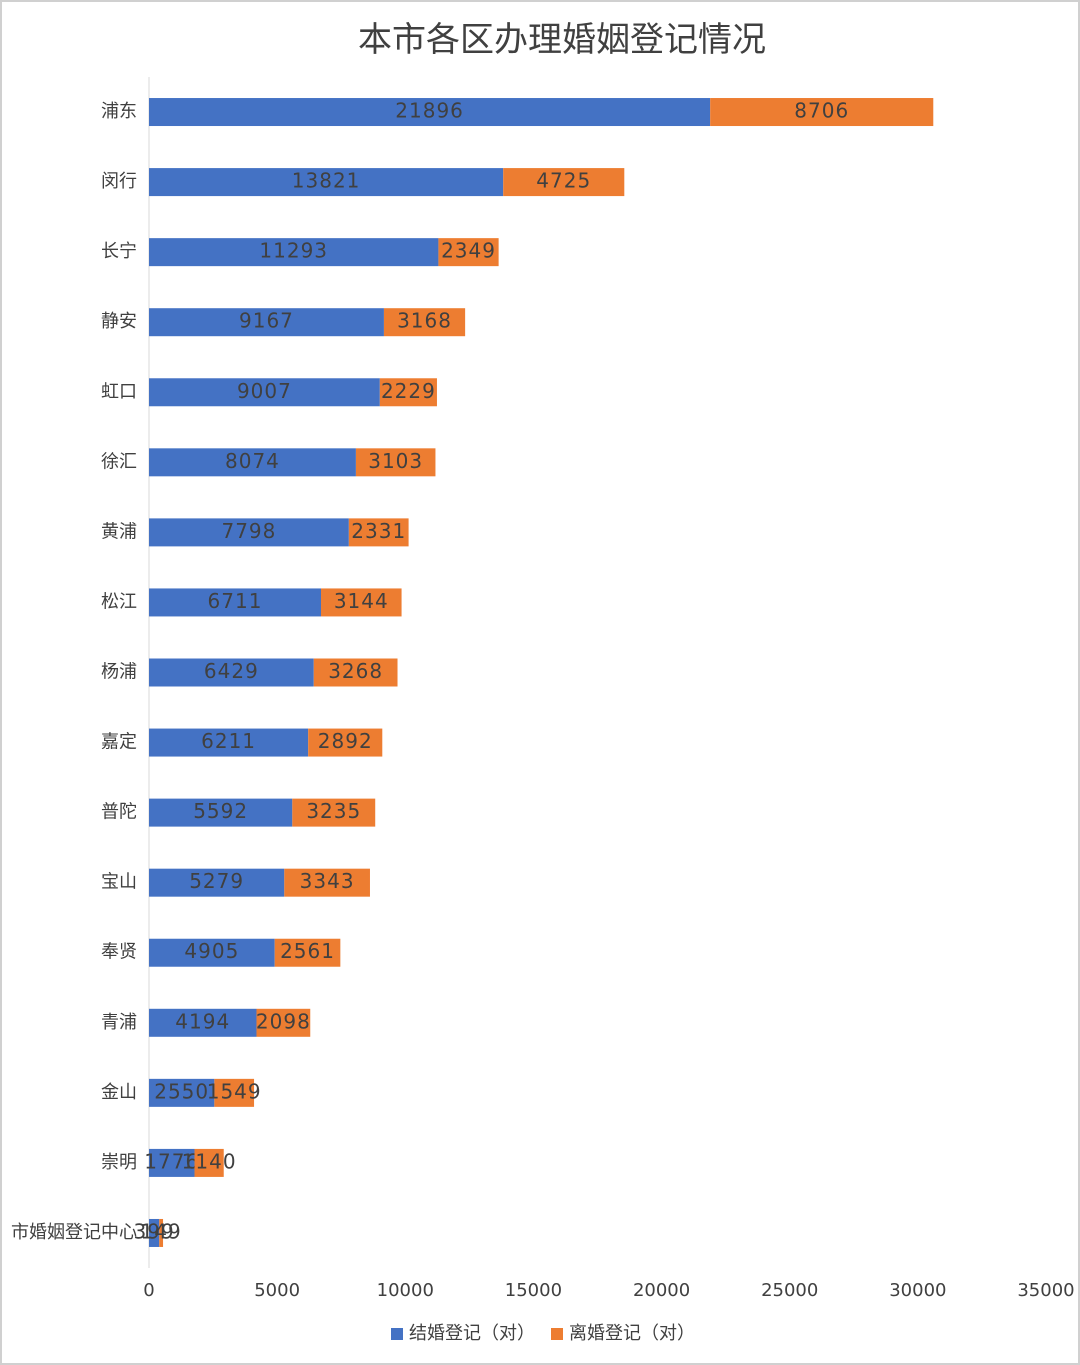  I want to click on value-label: 2098, so click(283, 1021).